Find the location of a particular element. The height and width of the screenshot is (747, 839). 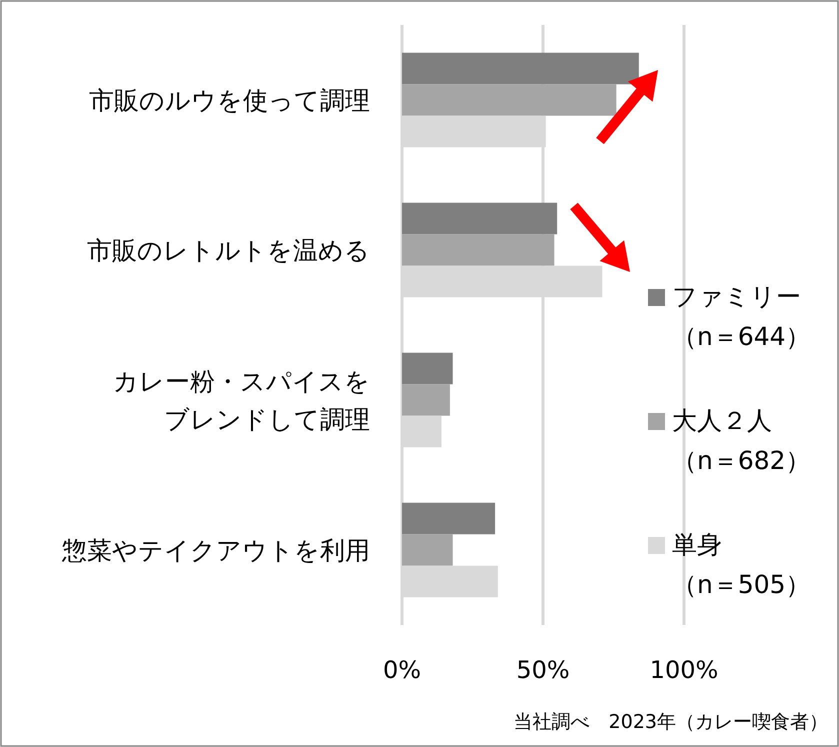

legend-label: ファミリー（n＝644） is located at coordinates (741, 316).